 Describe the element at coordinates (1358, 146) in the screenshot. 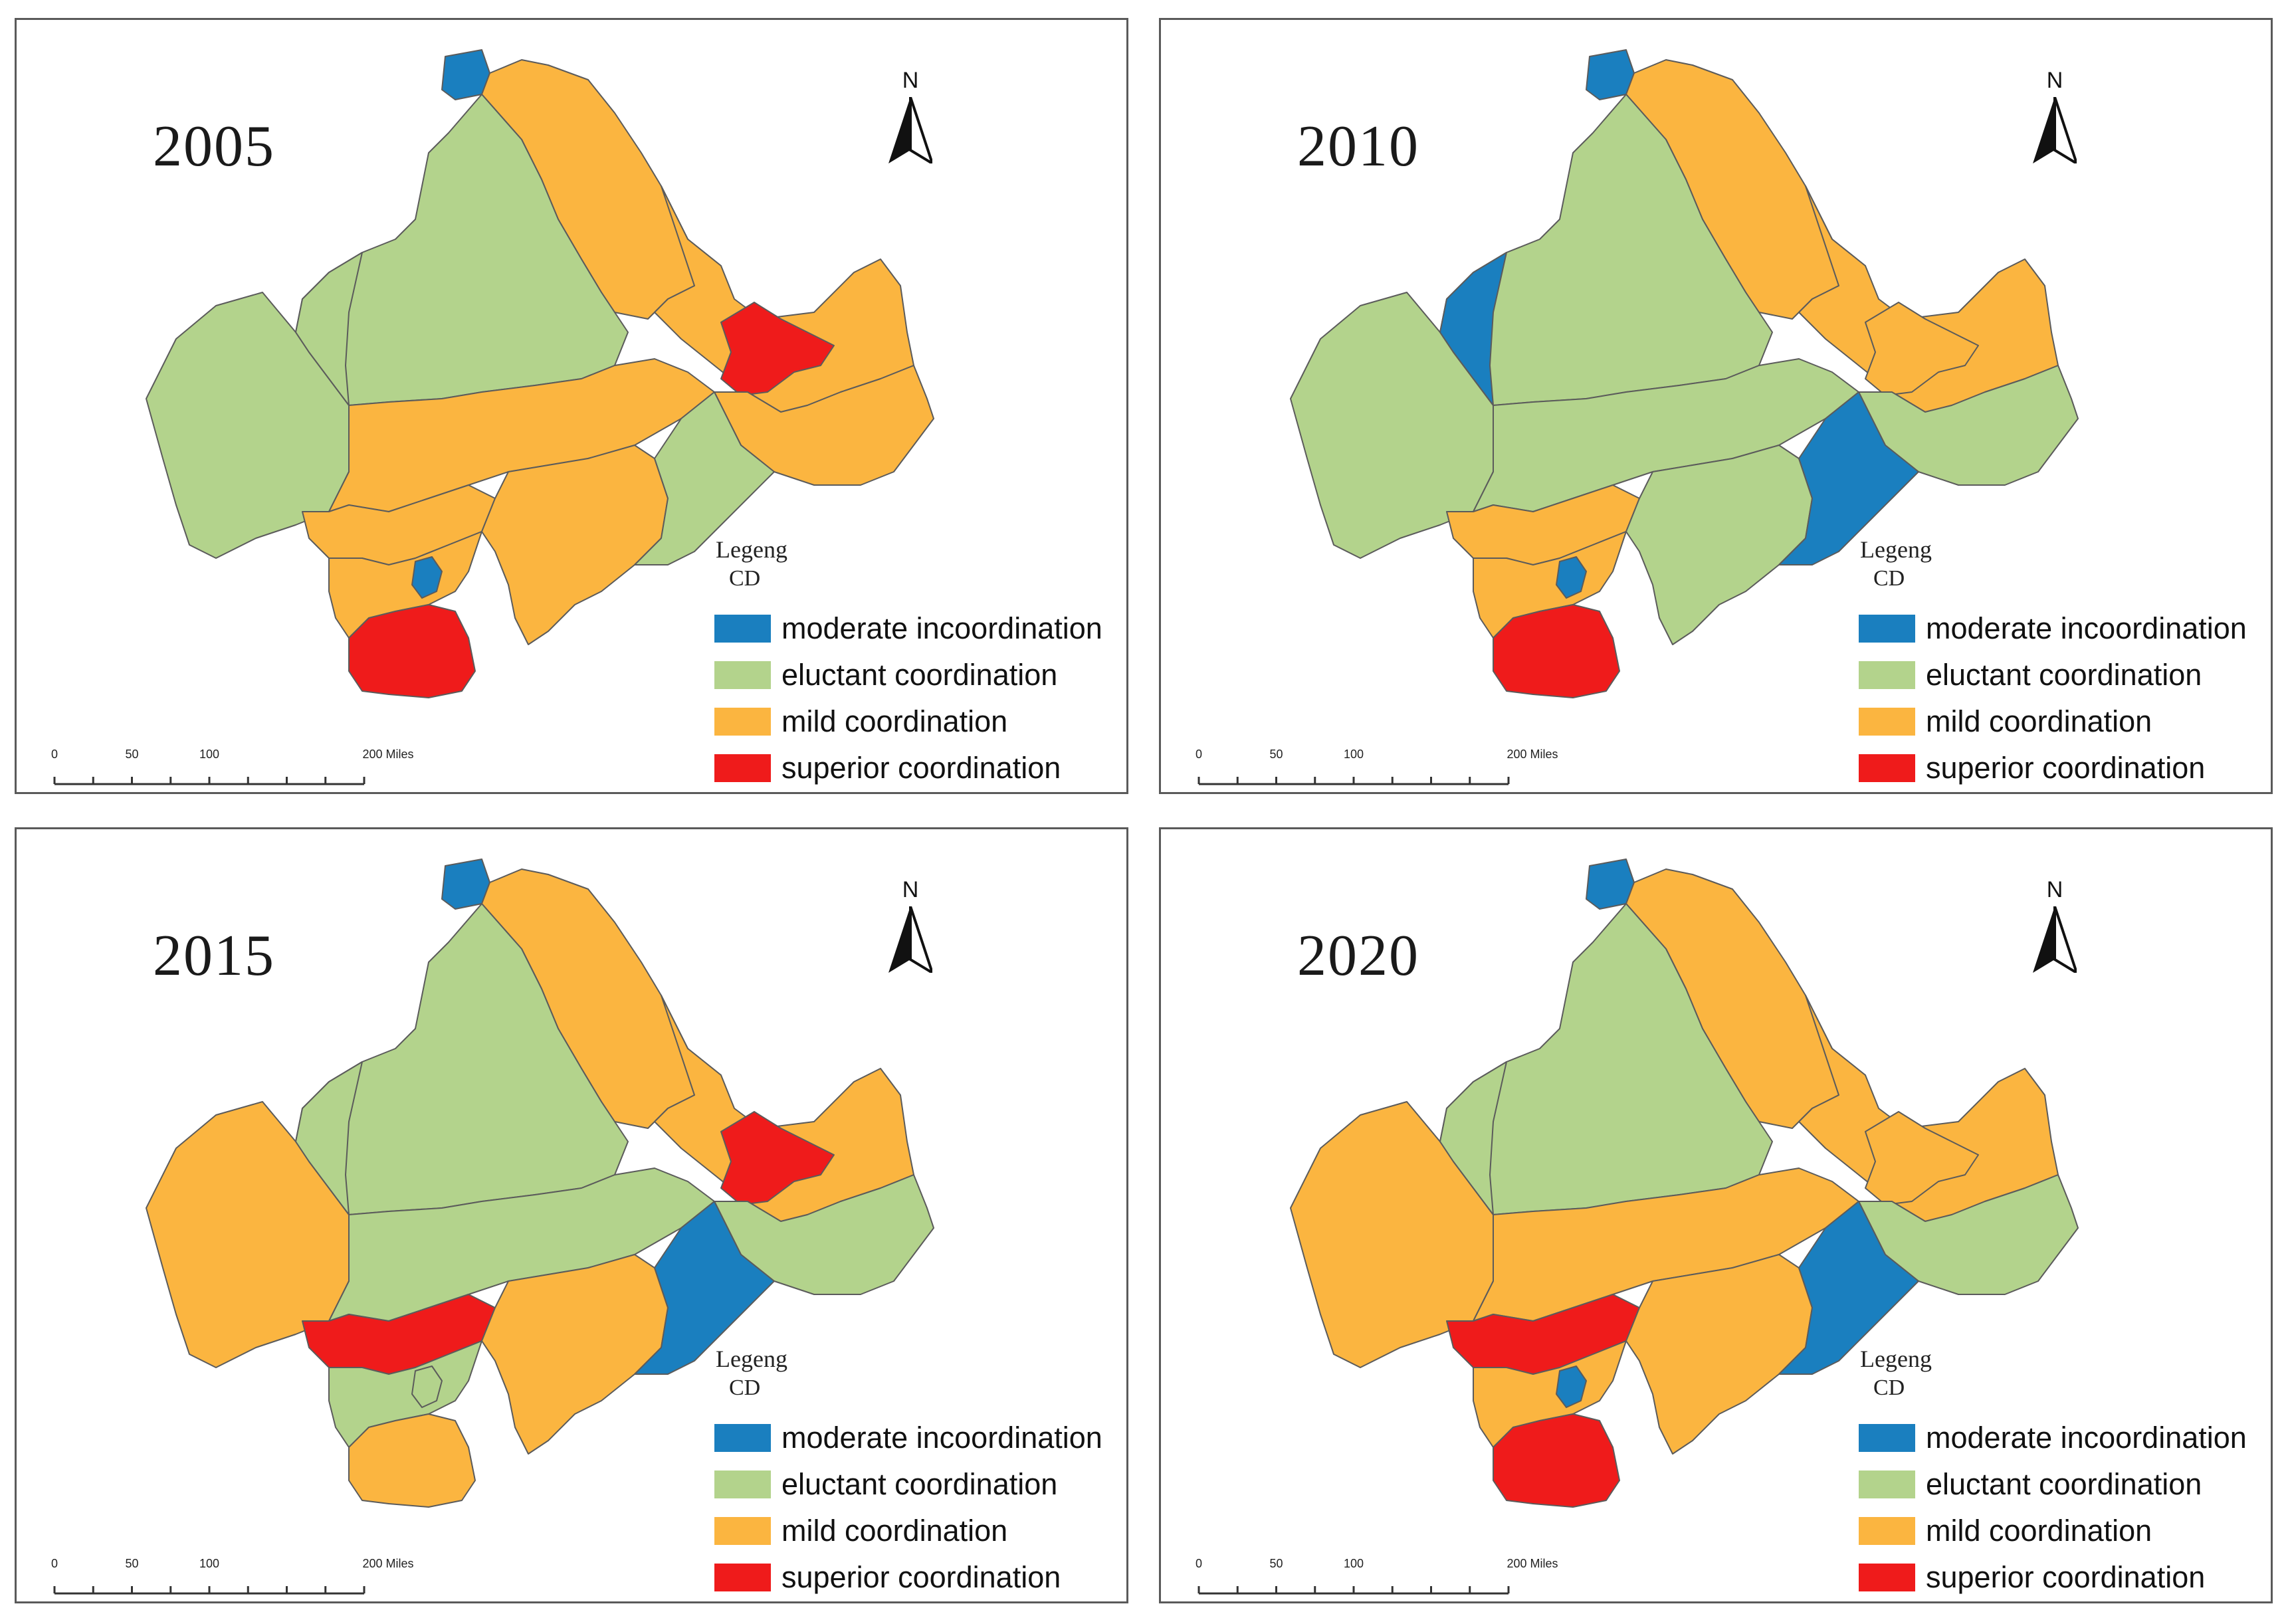

I see `panel-year: 2010` at that location.